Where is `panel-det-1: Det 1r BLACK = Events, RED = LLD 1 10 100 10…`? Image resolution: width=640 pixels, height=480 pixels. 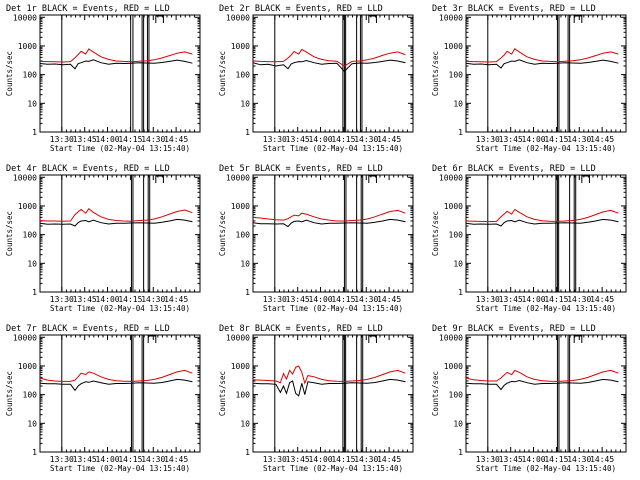
panel-det-1: Det 1r BLACK = Events, RED = LLD 1 10 100 10… is located at coordinates (103, 78).